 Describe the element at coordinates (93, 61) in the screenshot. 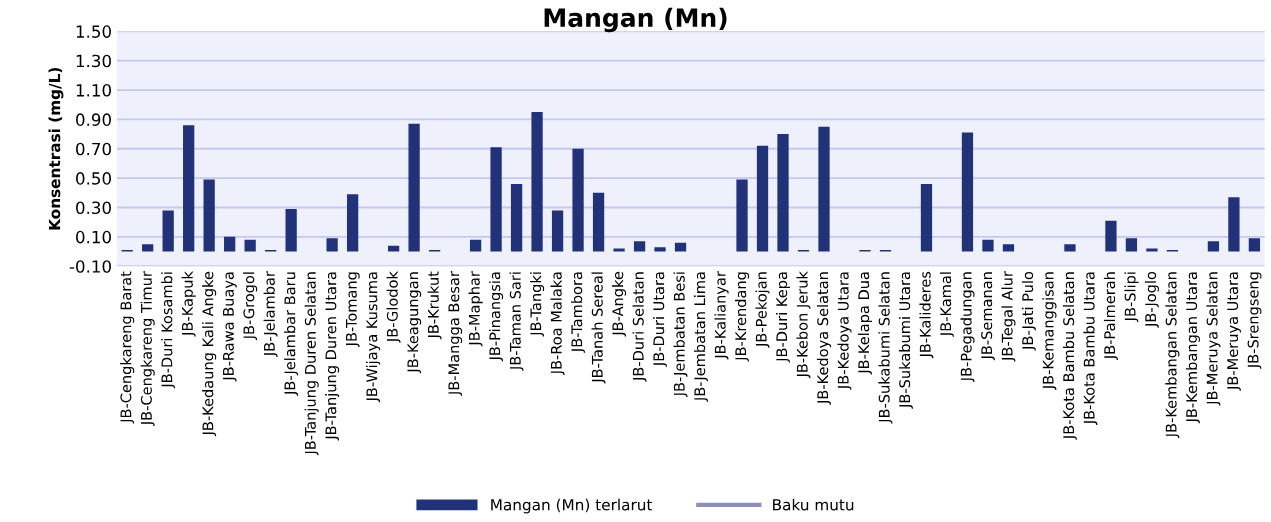

I see `y-tick-label: 1.30` at that location.